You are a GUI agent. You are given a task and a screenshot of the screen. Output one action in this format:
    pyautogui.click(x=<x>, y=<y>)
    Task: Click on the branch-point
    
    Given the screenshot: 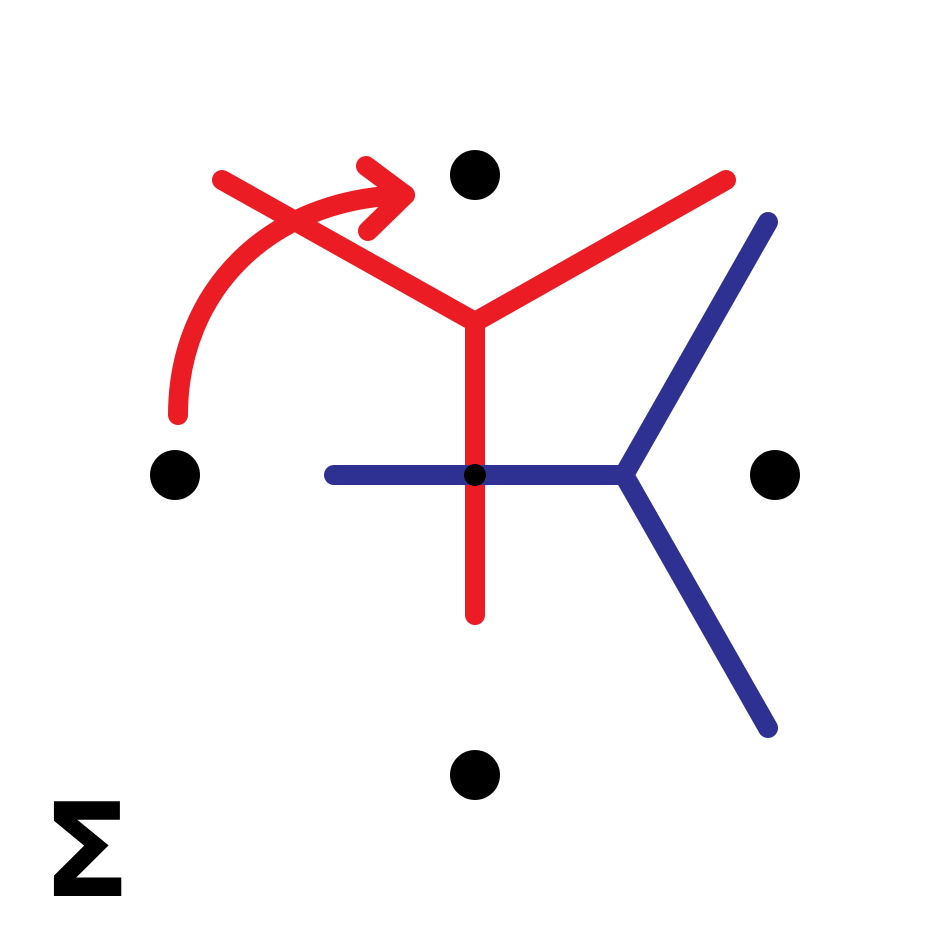 What is the action you would take?
    pyautogui.click(x=475, y=475)
    